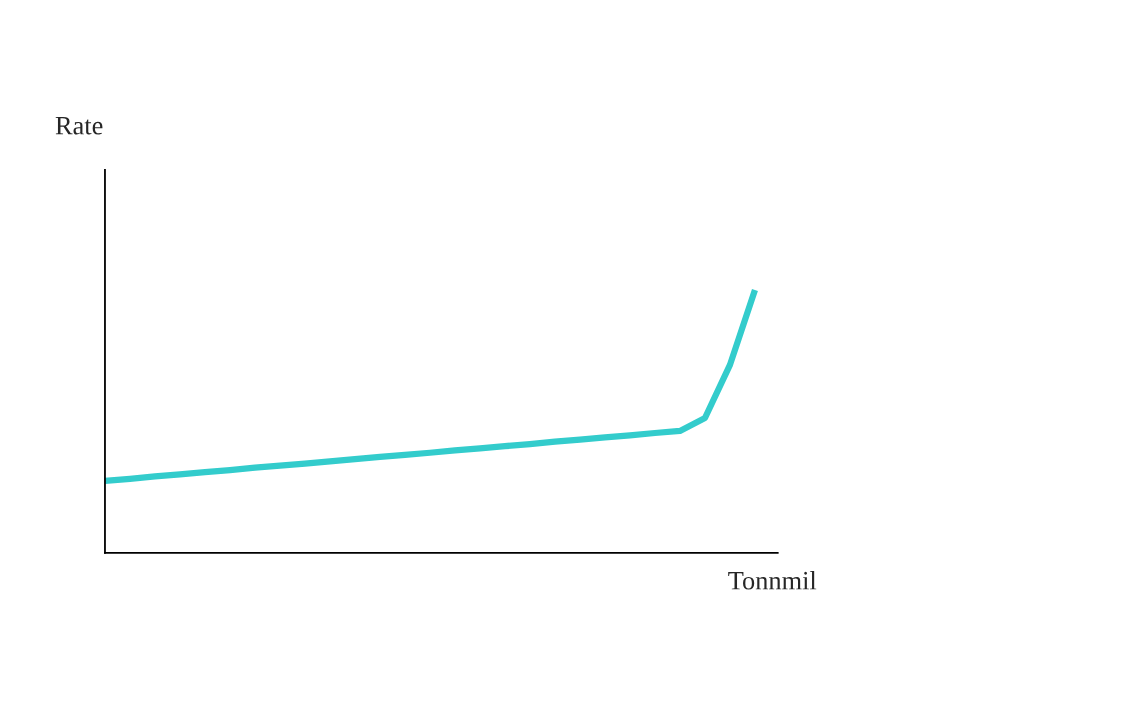  Describe the element at coordinates (79, 126) in the screenshot. I see `text: Rate` at that location.